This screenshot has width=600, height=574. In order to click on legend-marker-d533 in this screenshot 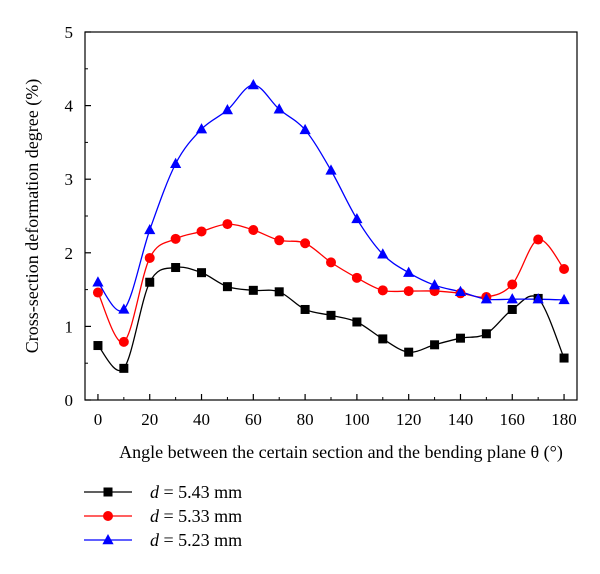, I will do `click(108, 516)`.